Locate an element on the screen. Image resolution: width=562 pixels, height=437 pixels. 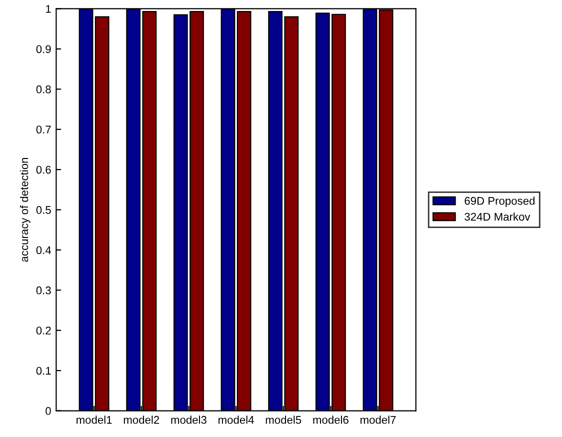
y-tick-label: 0.6 is located at coordinates (43, 170).